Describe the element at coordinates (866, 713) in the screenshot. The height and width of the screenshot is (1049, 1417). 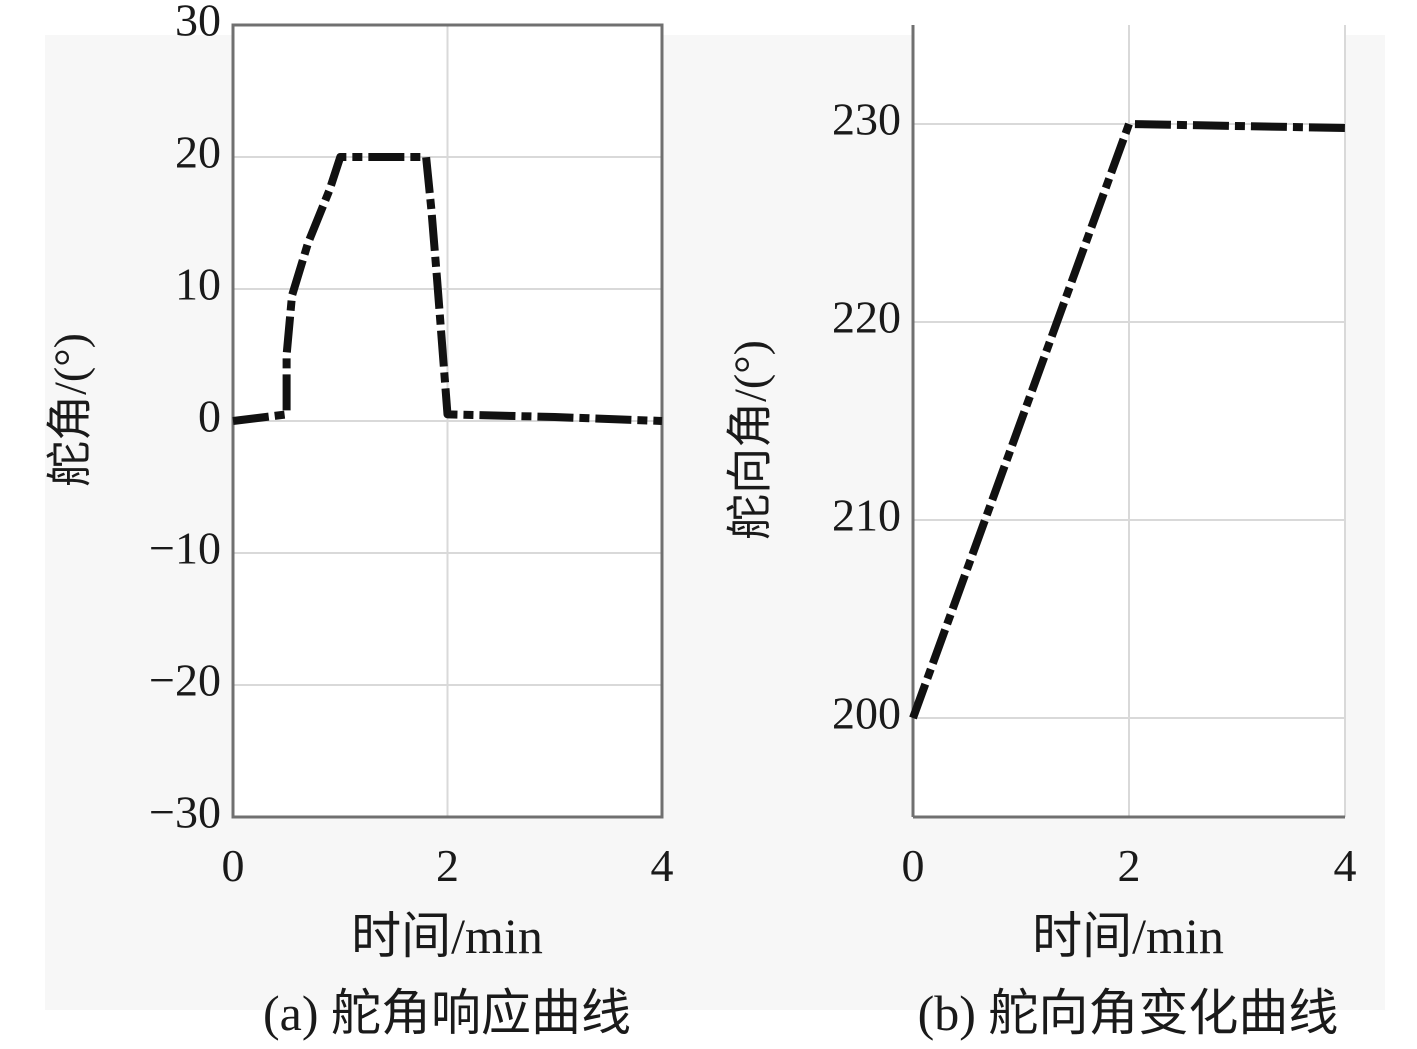
I see `y-tick-label: 200` at that location.